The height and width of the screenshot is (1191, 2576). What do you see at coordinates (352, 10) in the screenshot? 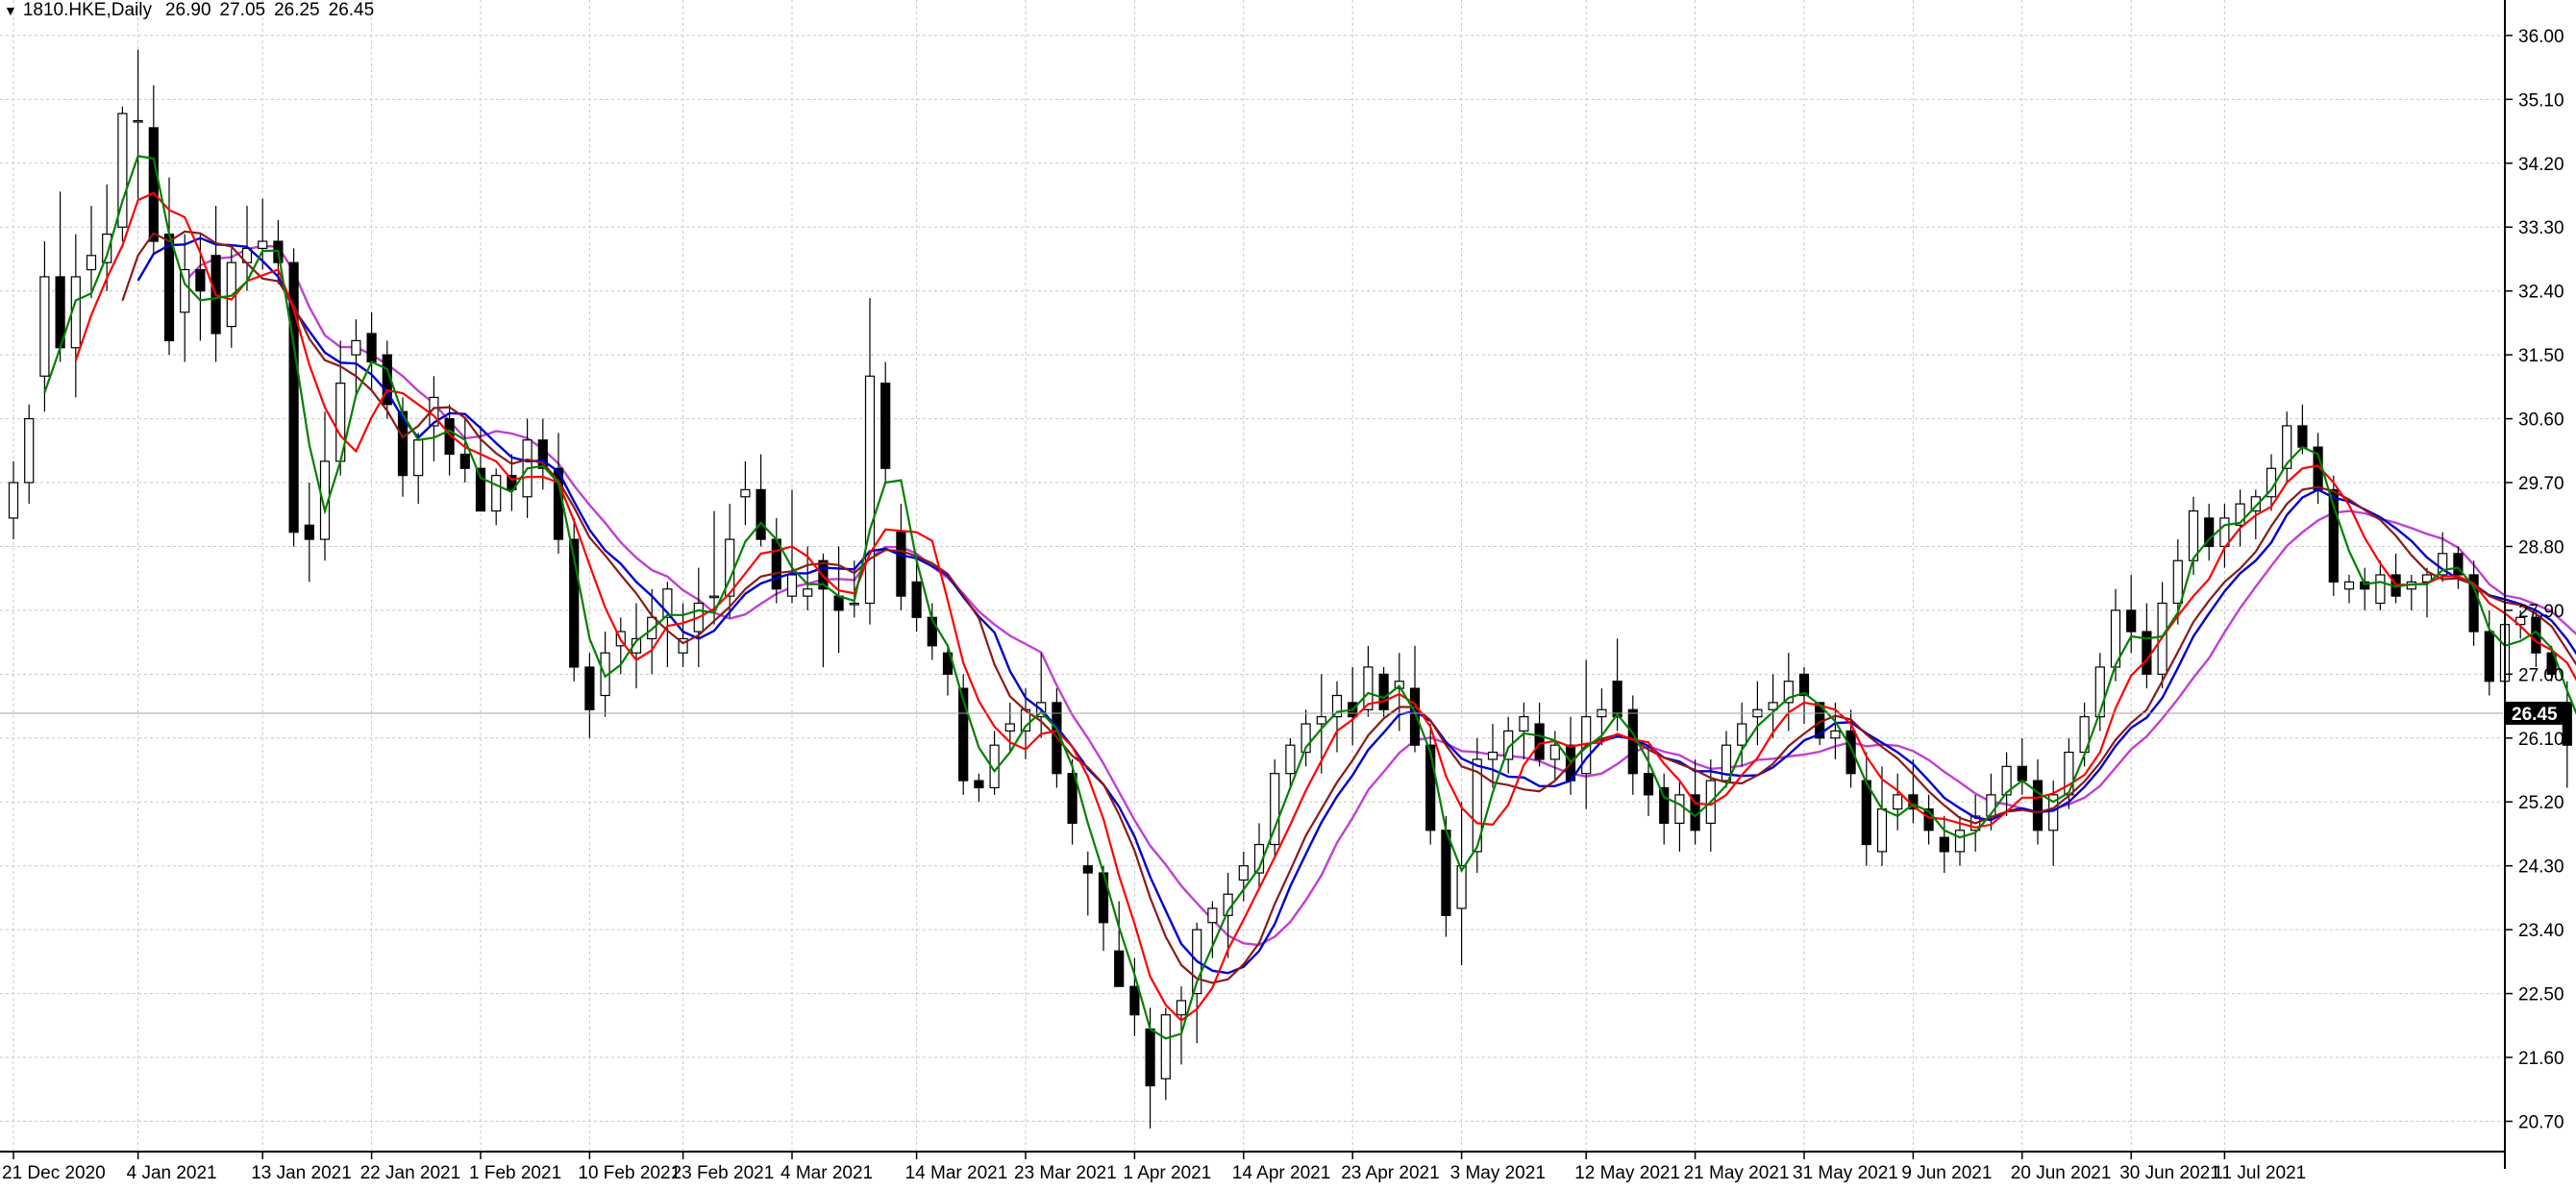
I see `close-value: 26.45` at bounding box center [352, 10].